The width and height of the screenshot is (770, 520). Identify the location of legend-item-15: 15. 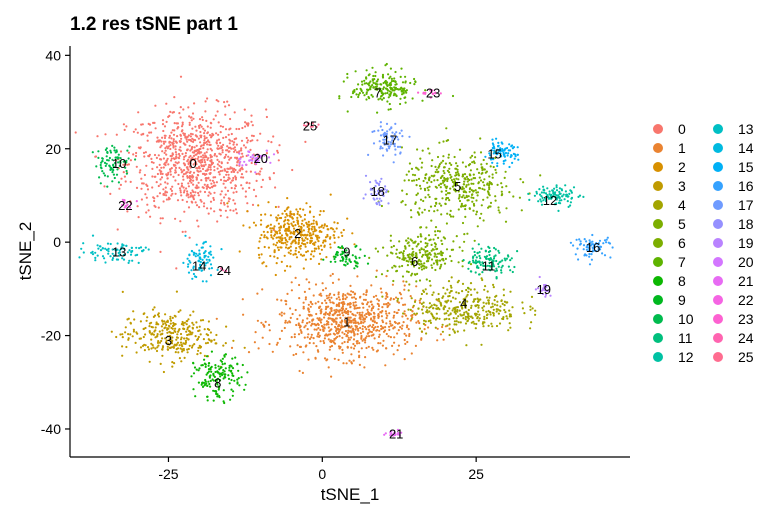
(733, 167).